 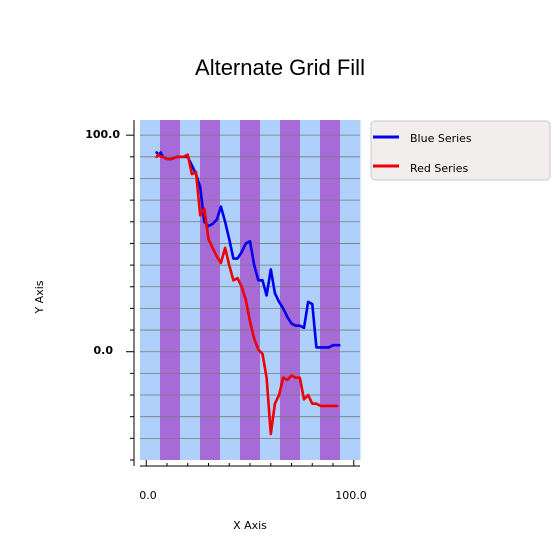 I want to click on chart-title: Alternate Grid Fill, so click(x=280, y=67).